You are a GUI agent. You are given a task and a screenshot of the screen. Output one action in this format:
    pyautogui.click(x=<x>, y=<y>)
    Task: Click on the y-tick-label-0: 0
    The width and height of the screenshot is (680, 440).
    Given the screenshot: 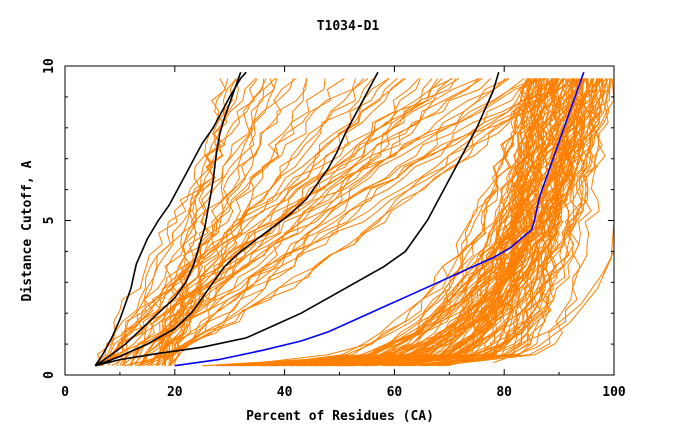 What is the action you would take?
    pyautogui.click(x=49, y=375)
    